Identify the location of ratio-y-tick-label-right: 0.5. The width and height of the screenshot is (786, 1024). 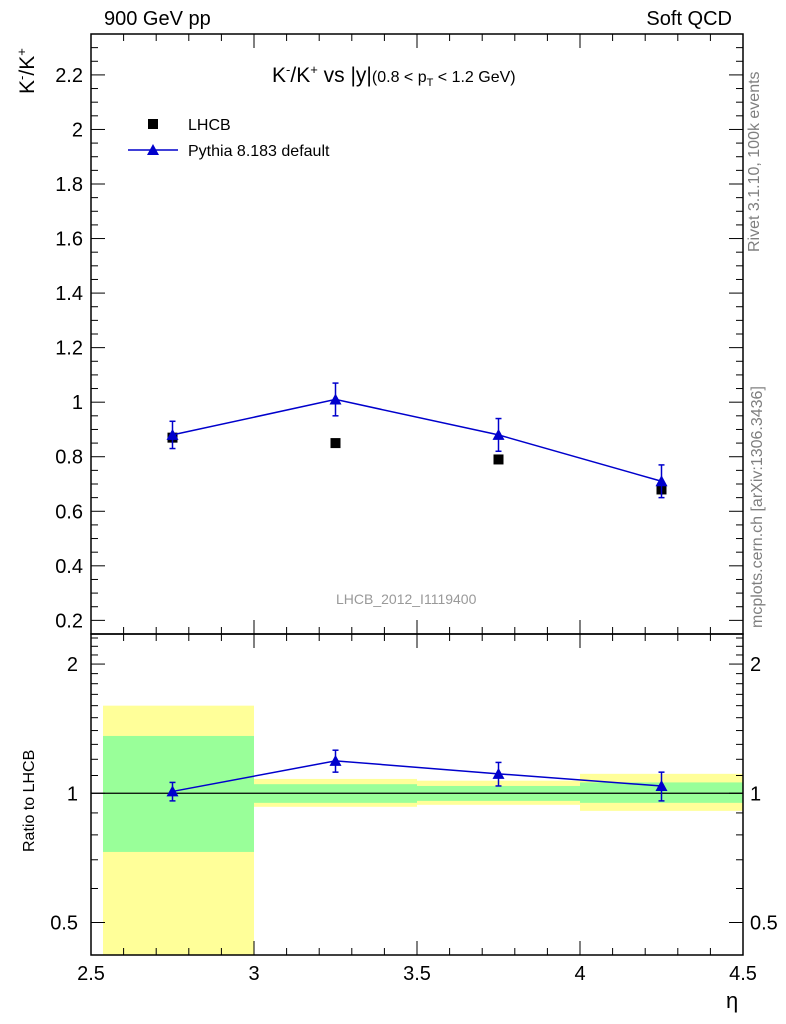
(764, 923).